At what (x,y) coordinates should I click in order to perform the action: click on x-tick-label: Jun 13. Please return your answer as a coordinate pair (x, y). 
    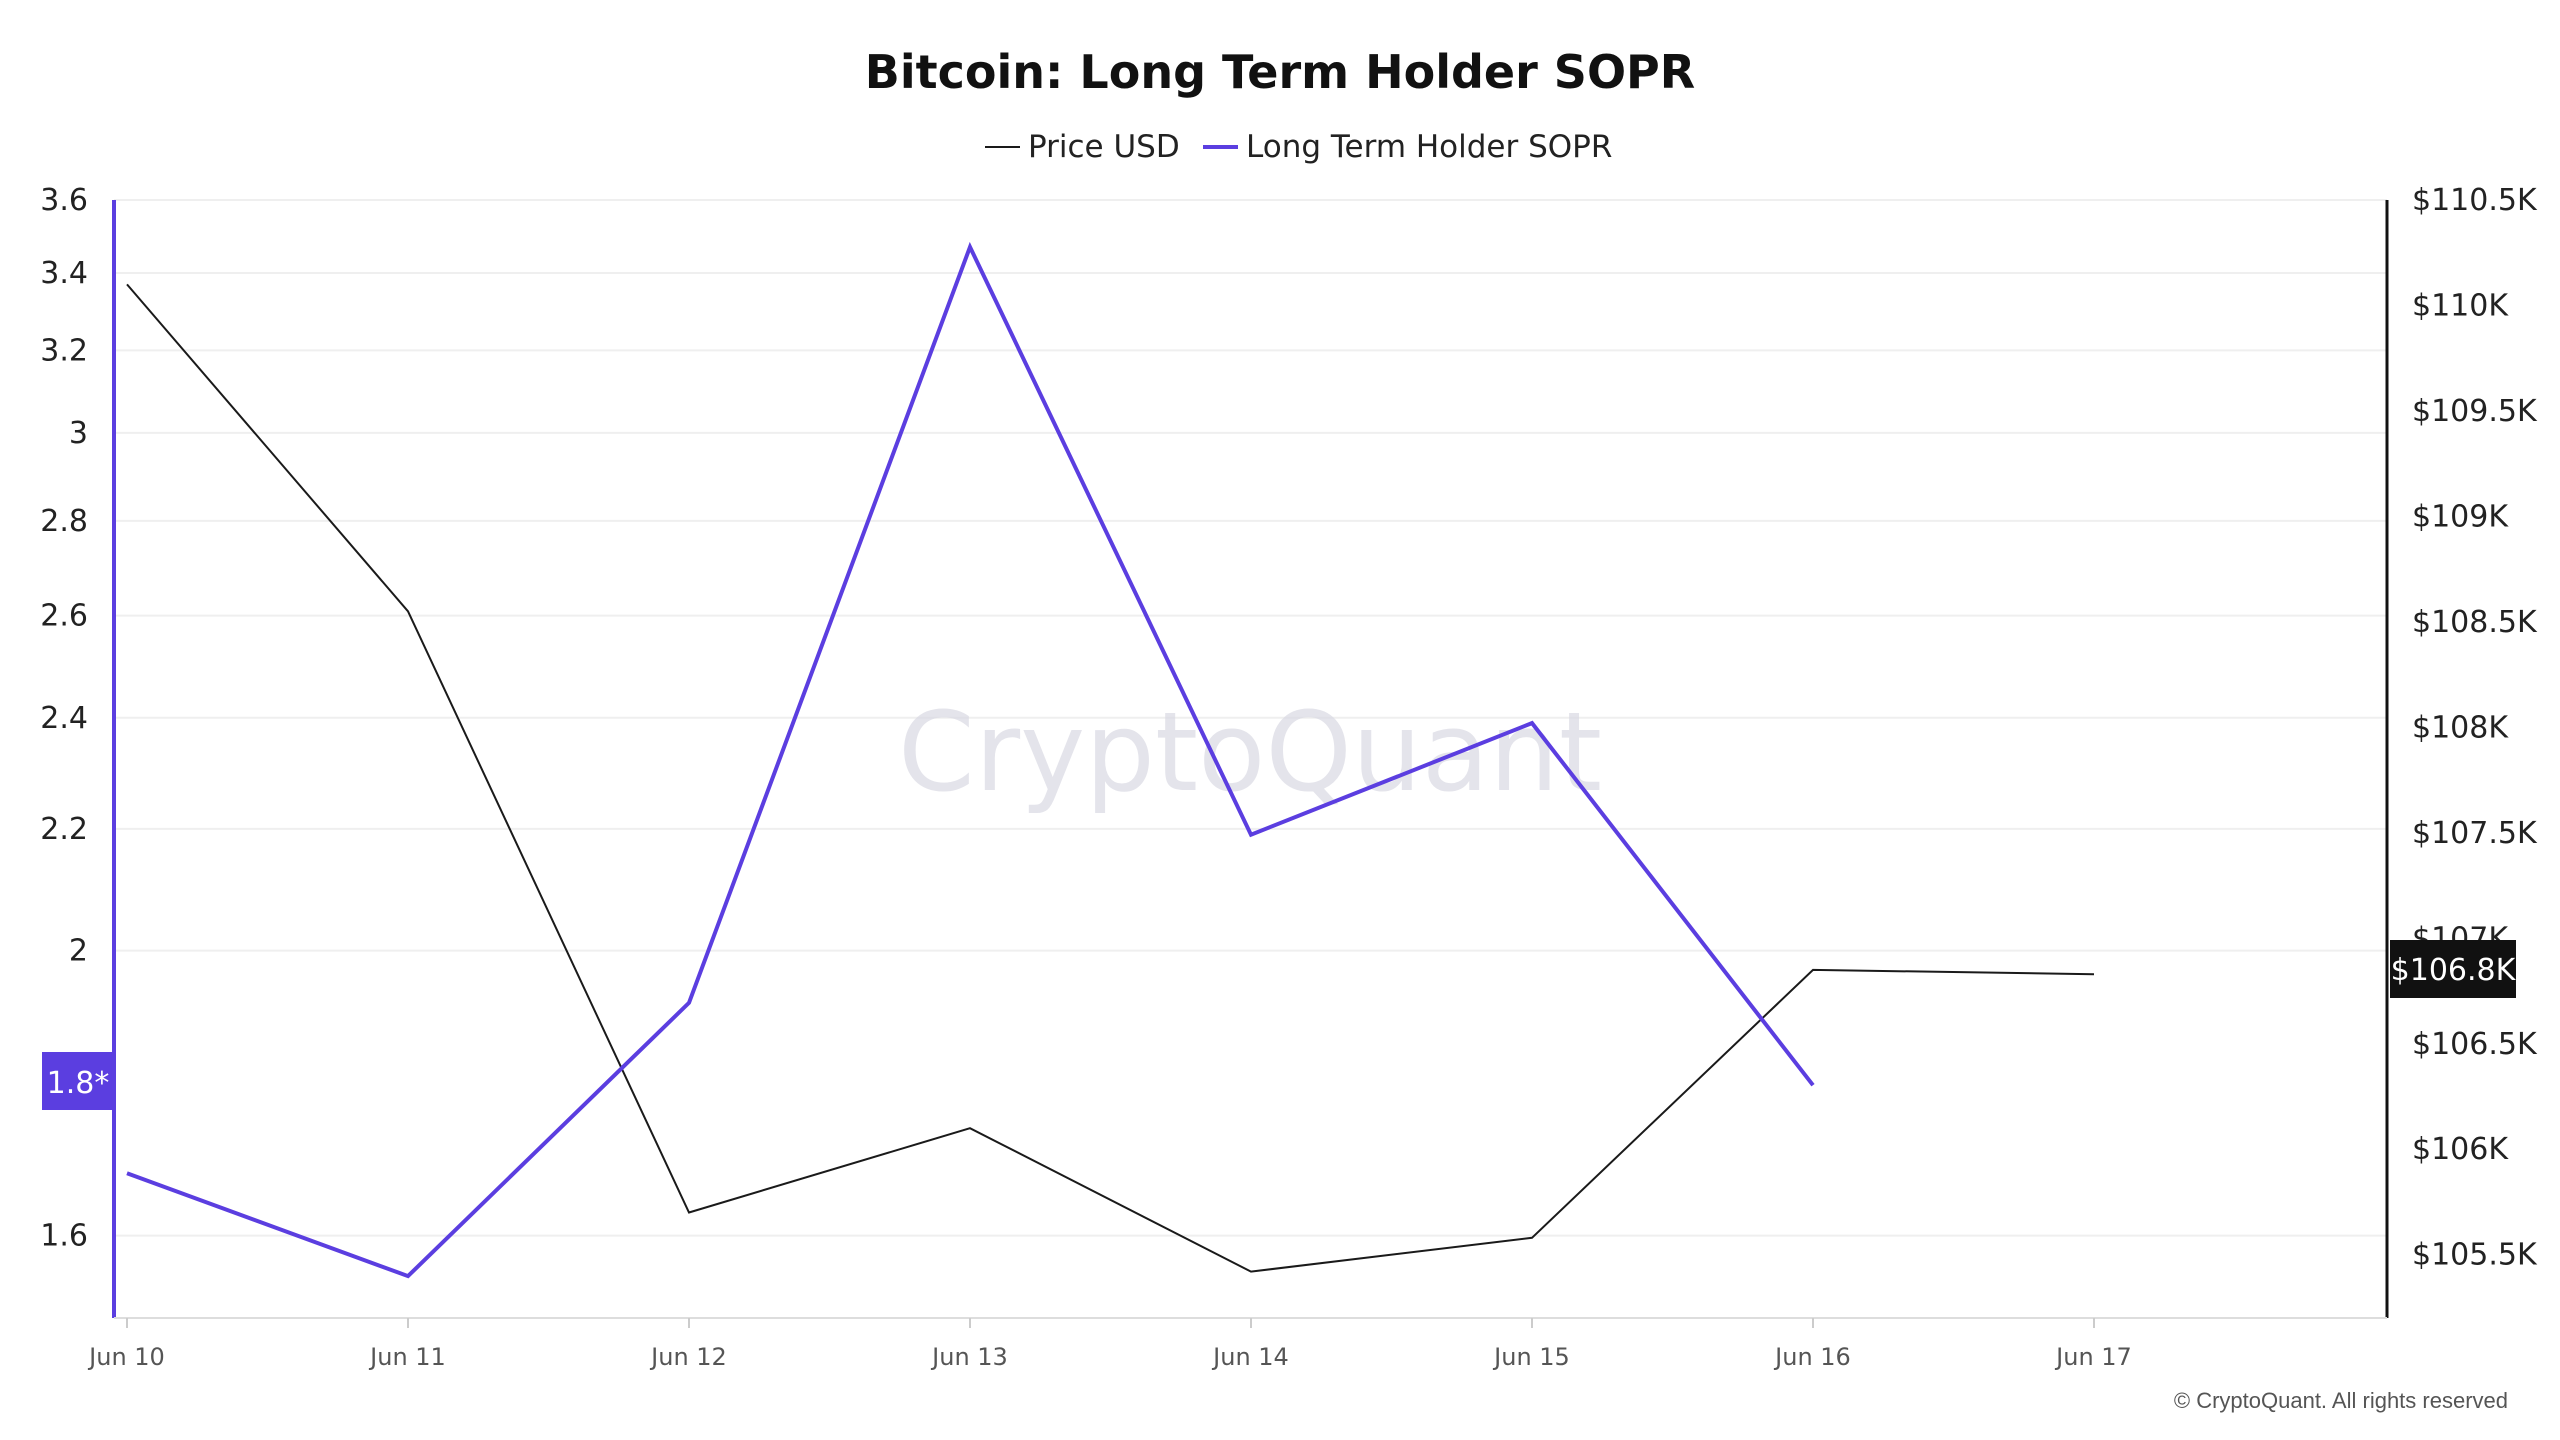
    Looking at the image, I should click on (969, 1357).